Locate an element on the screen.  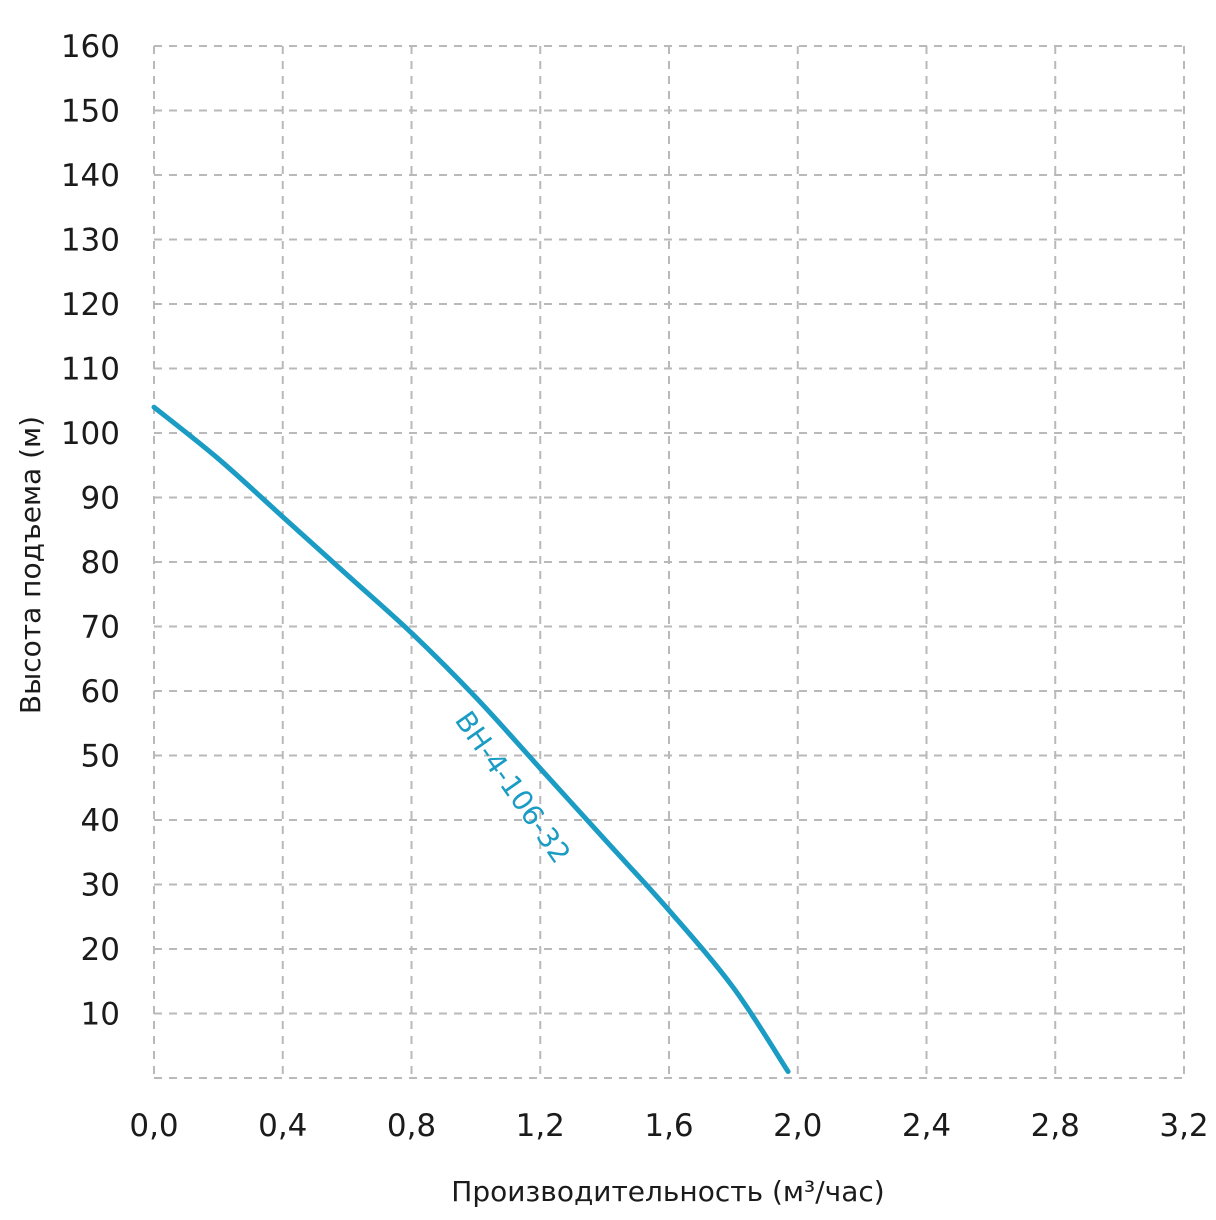
x-tick-label: 0,4 is located at coordinates (282, 1126).